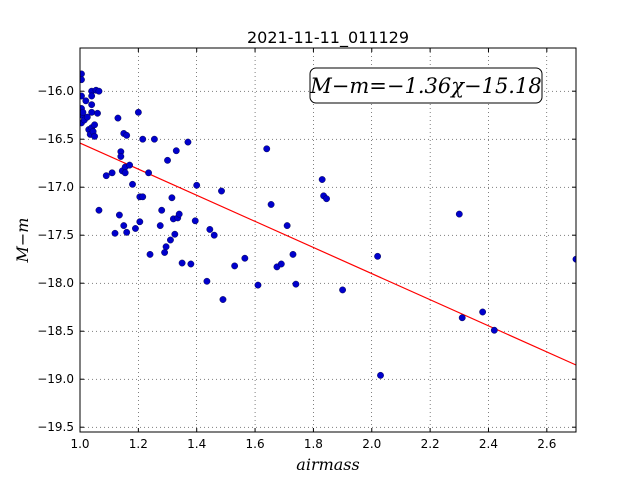 Image resolution: width=640 pixels, height=480 pixels. I want to click on x-tick-label: 1.8, so click(313, 444).